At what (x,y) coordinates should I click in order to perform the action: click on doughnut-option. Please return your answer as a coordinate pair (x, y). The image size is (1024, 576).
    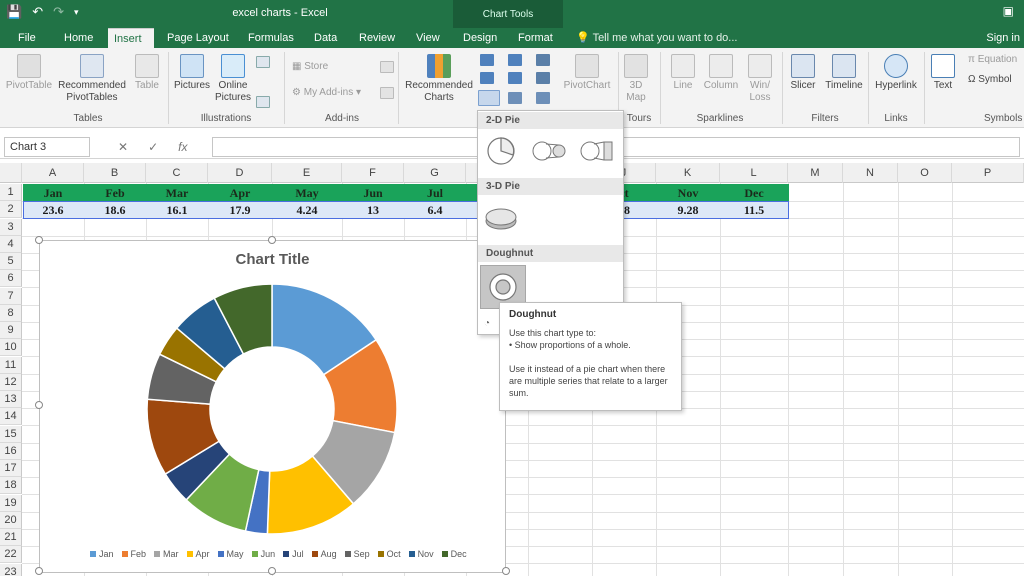
    Looking at the image, I should click on (503, 287).